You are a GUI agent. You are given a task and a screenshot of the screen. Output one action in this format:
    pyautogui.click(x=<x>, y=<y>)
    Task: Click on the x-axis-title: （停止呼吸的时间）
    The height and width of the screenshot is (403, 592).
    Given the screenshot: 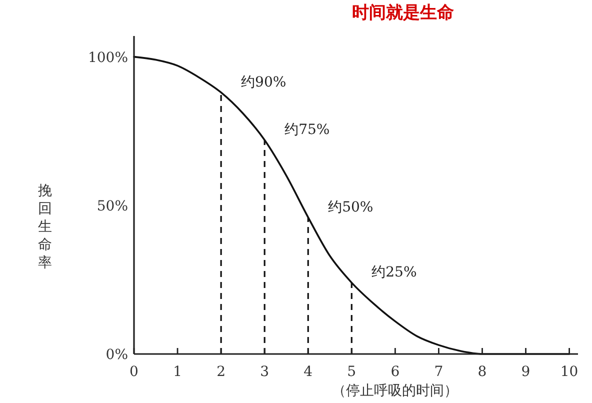 What is the action you would take?
    pyautogui.click(x=395, y=391)
    